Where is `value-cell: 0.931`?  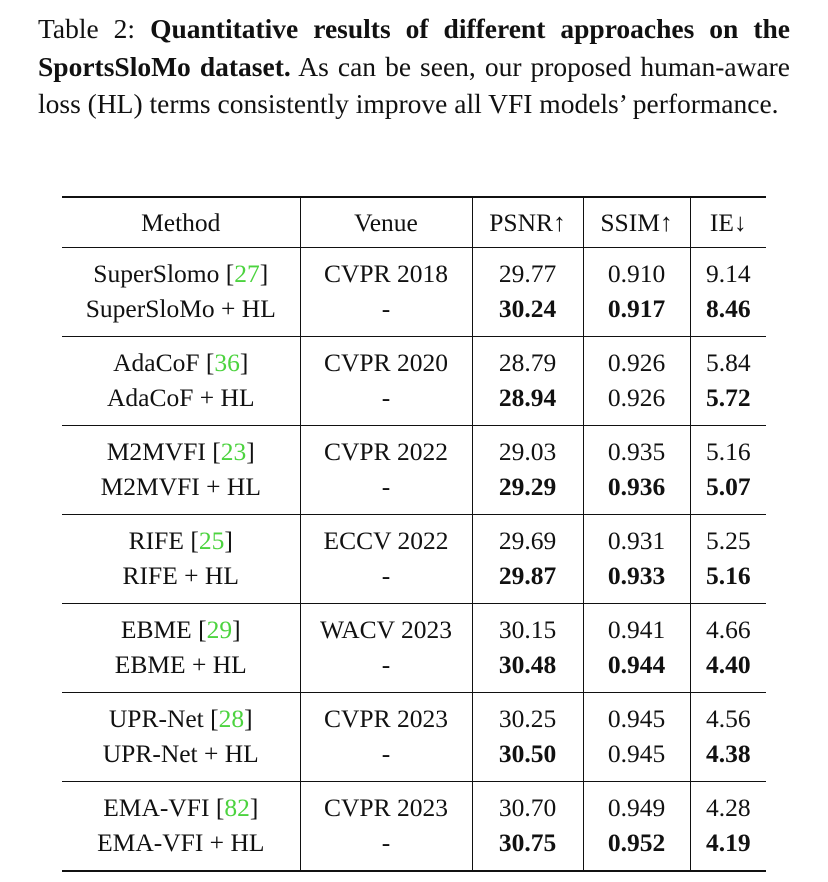 value-cell: 0.931 is located at coordinates (636, 536).